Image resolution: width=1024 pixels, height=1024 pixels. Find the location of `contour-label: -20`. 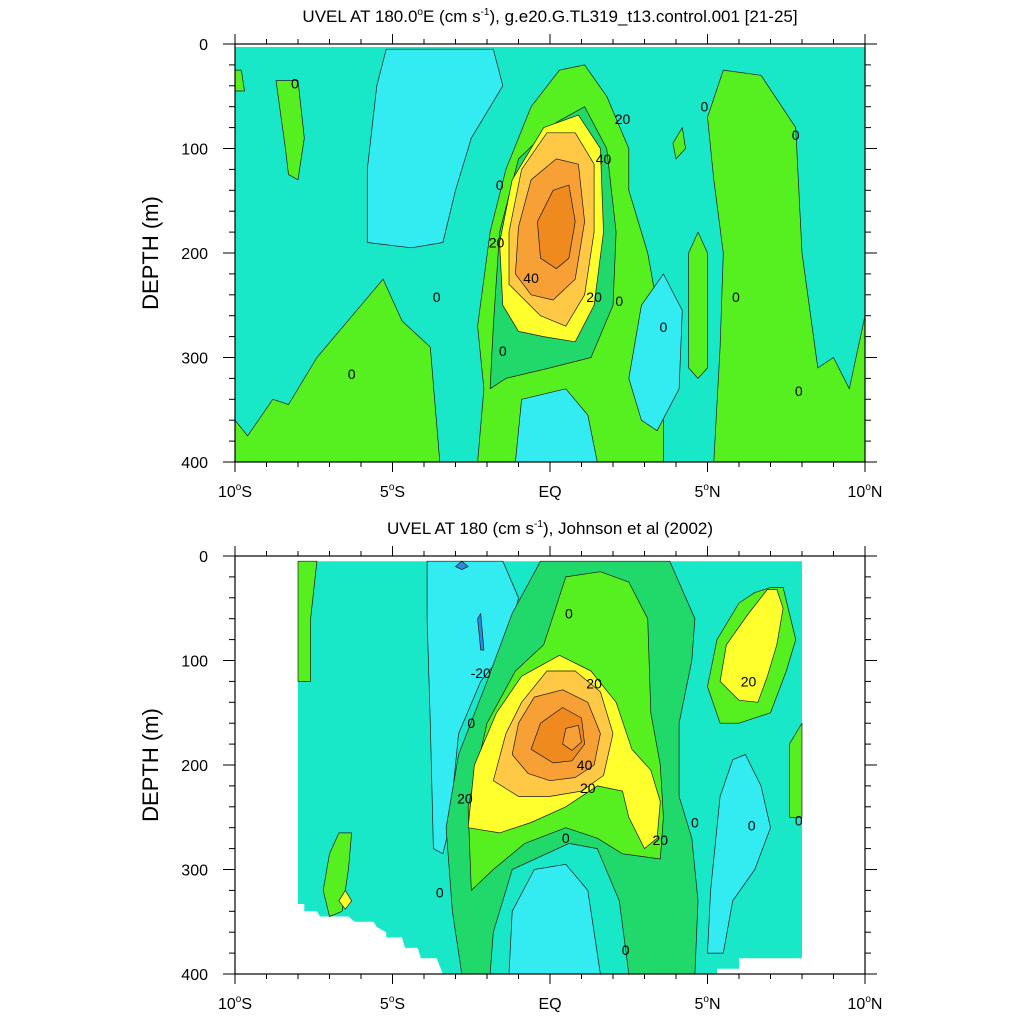

contour-label: -20 is located at coordinates (481, 673).